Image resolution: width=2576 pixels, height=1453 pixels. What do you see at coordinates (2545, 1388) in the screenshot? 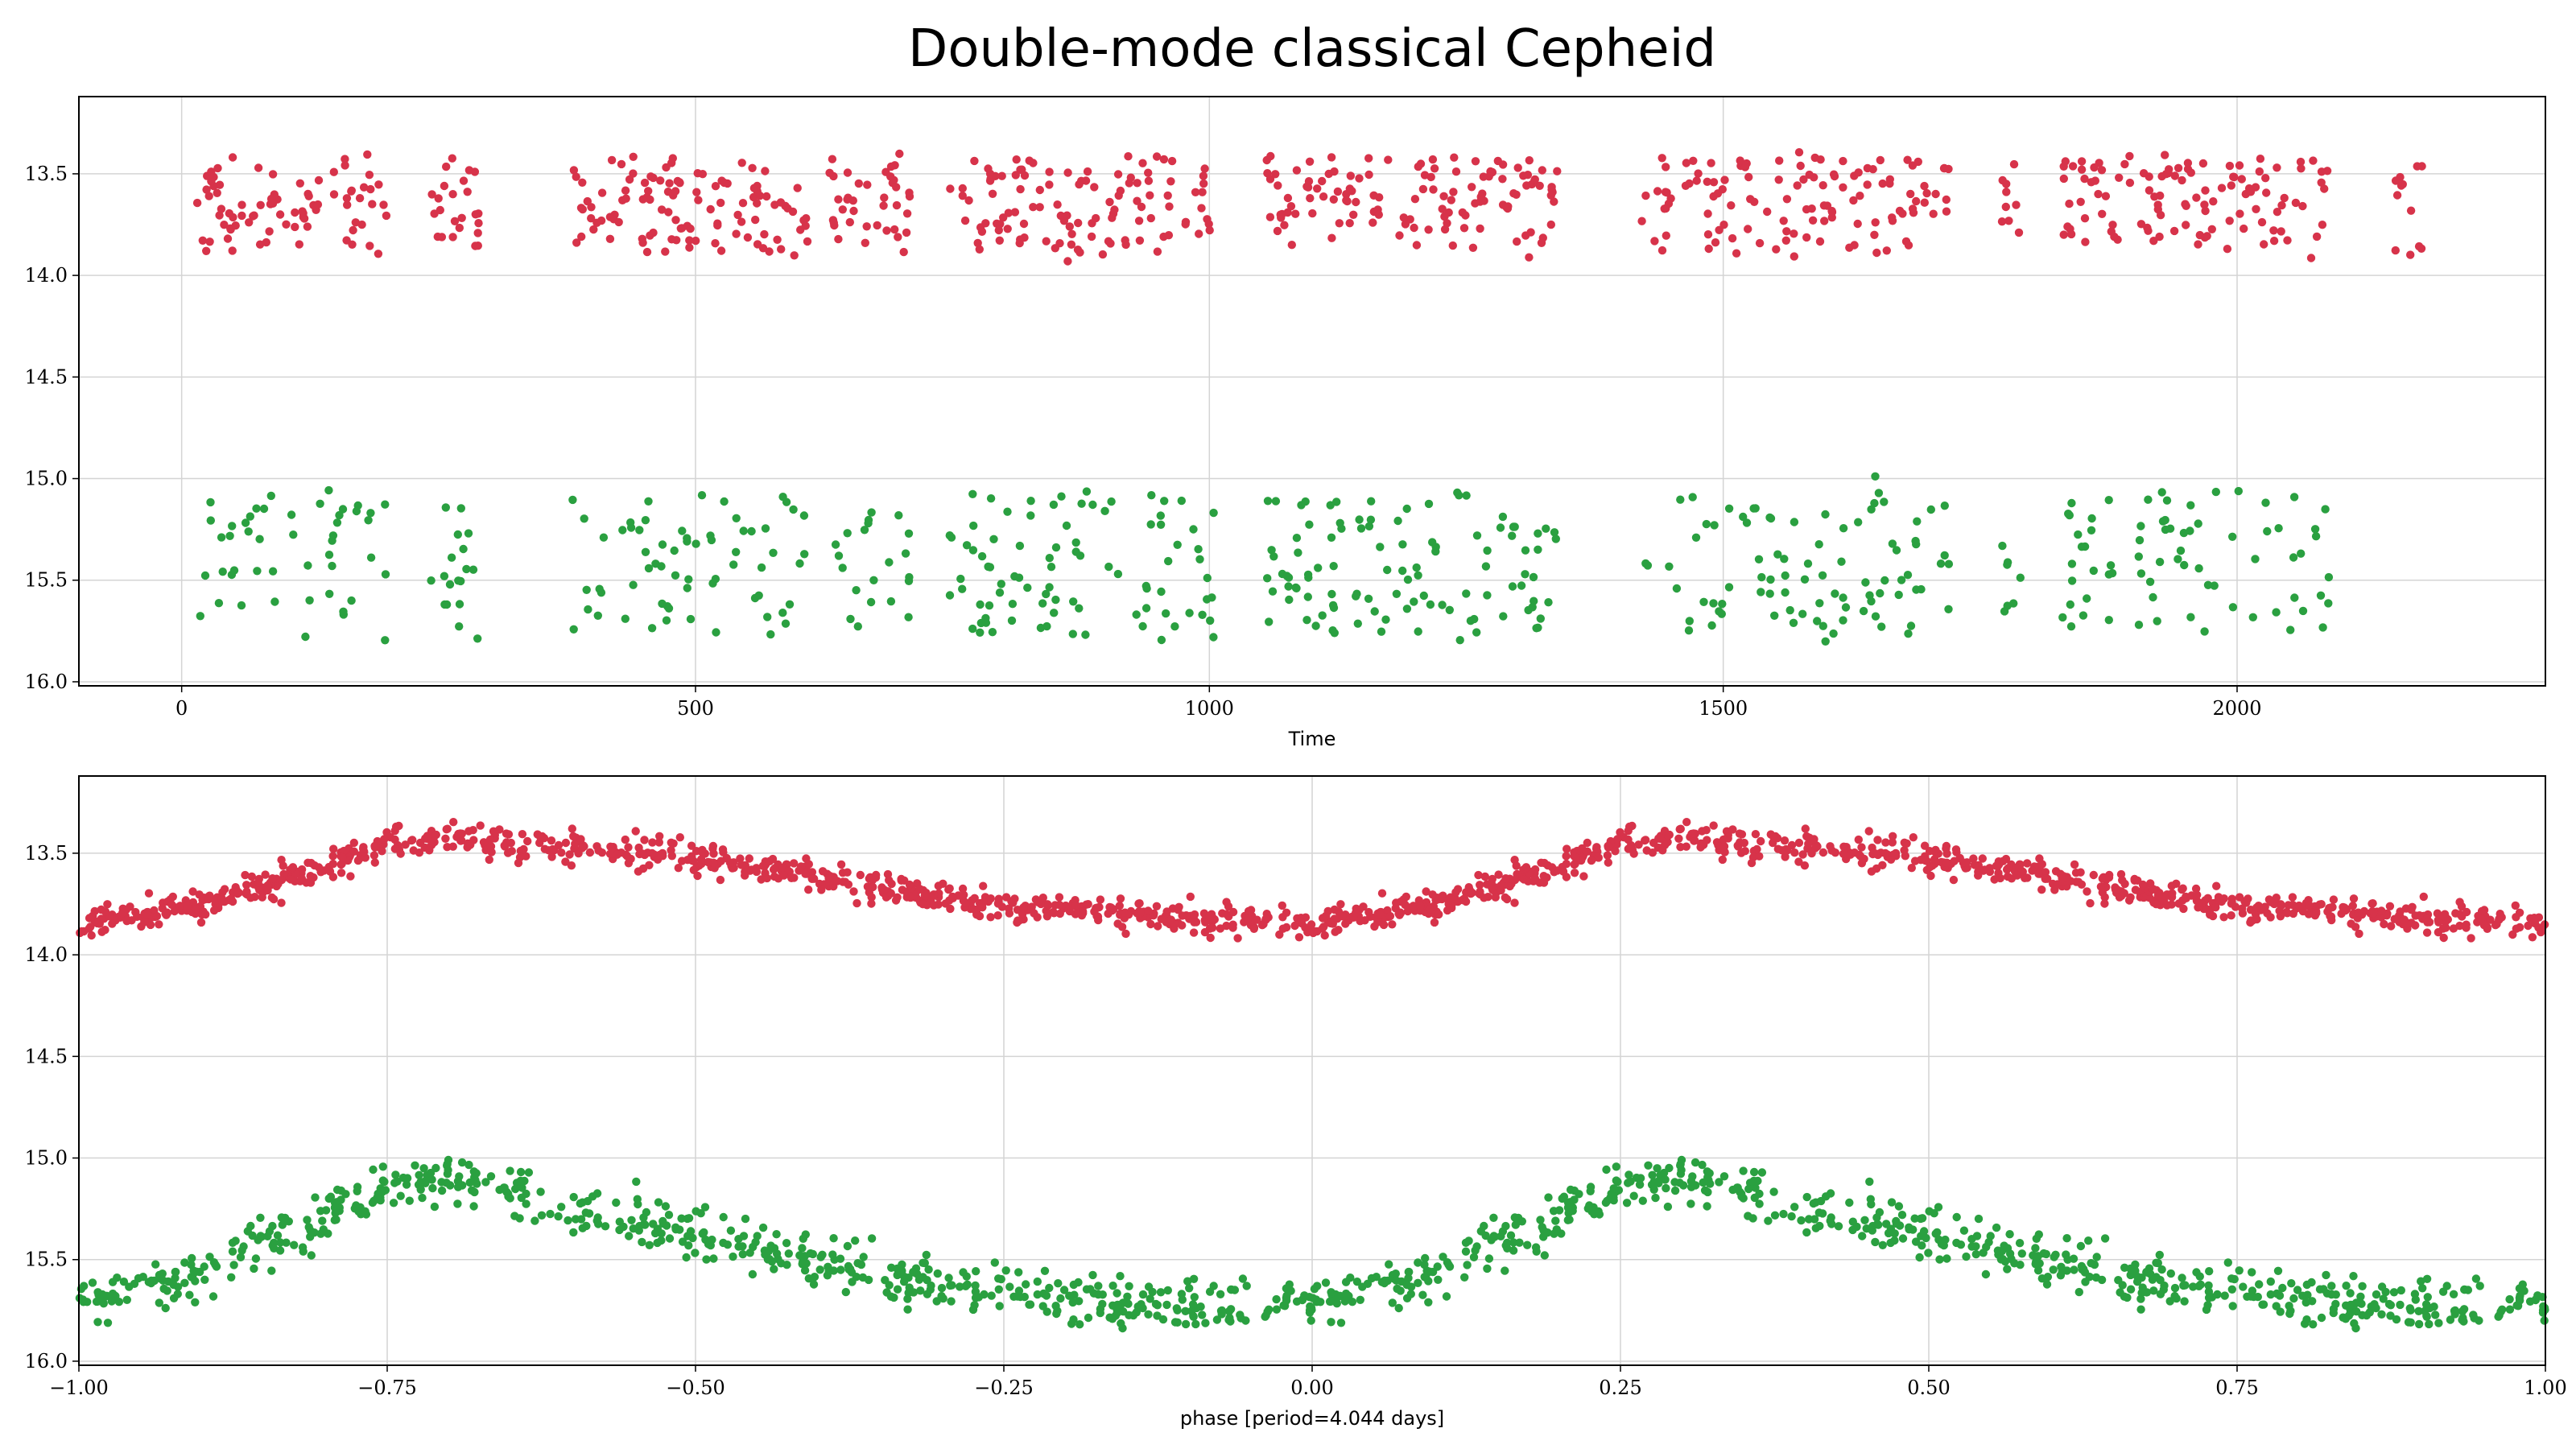
I see `x-tick-label: 1.00` at bounding box center [2545, 1388].